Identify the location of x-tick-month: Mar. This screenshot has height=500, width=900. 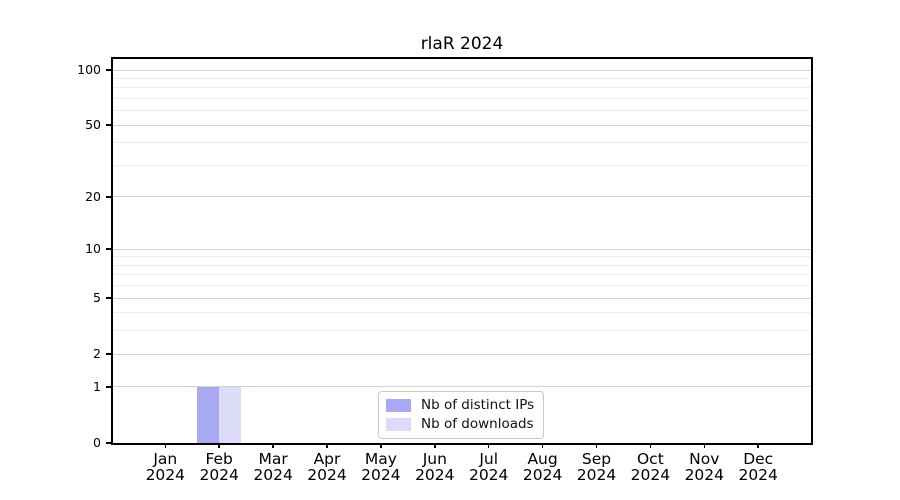
(273, 459).